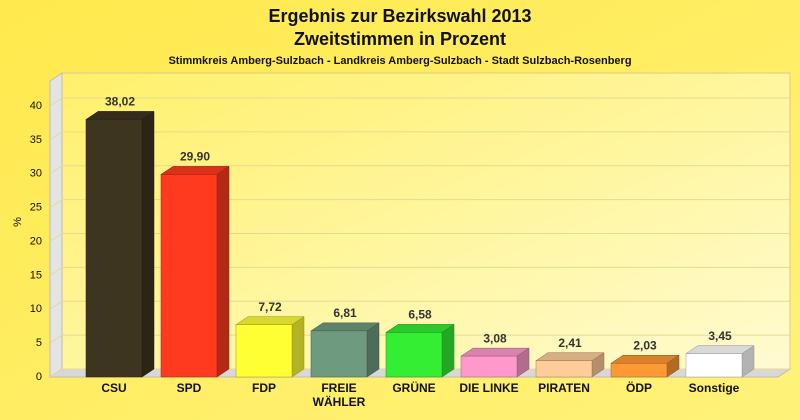  What do you see at coordinates (420, 315) in the screenshot?
I see `value-label: 6,58` at bounding box center [420, 315].